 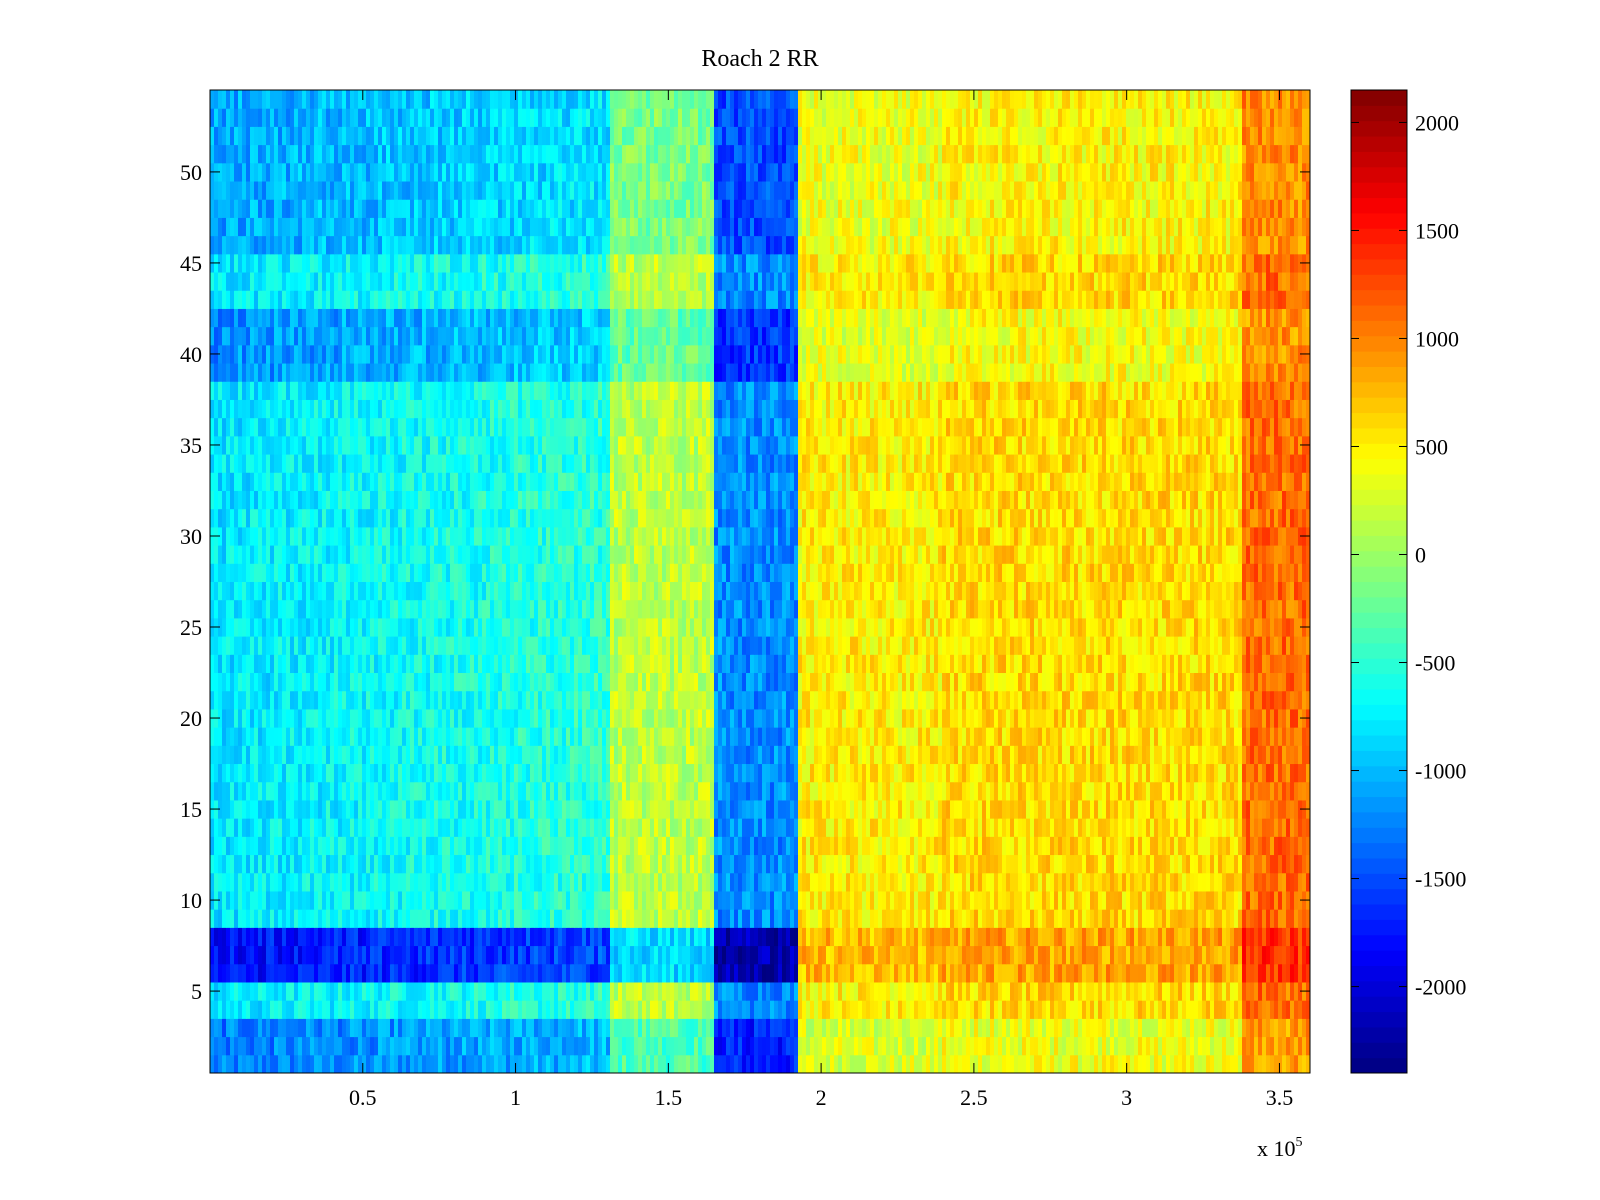 What do you see at coordinates (191, 172) in the screenshot?
I see `y-tick-label: 50` at bounding box center [191, 172].